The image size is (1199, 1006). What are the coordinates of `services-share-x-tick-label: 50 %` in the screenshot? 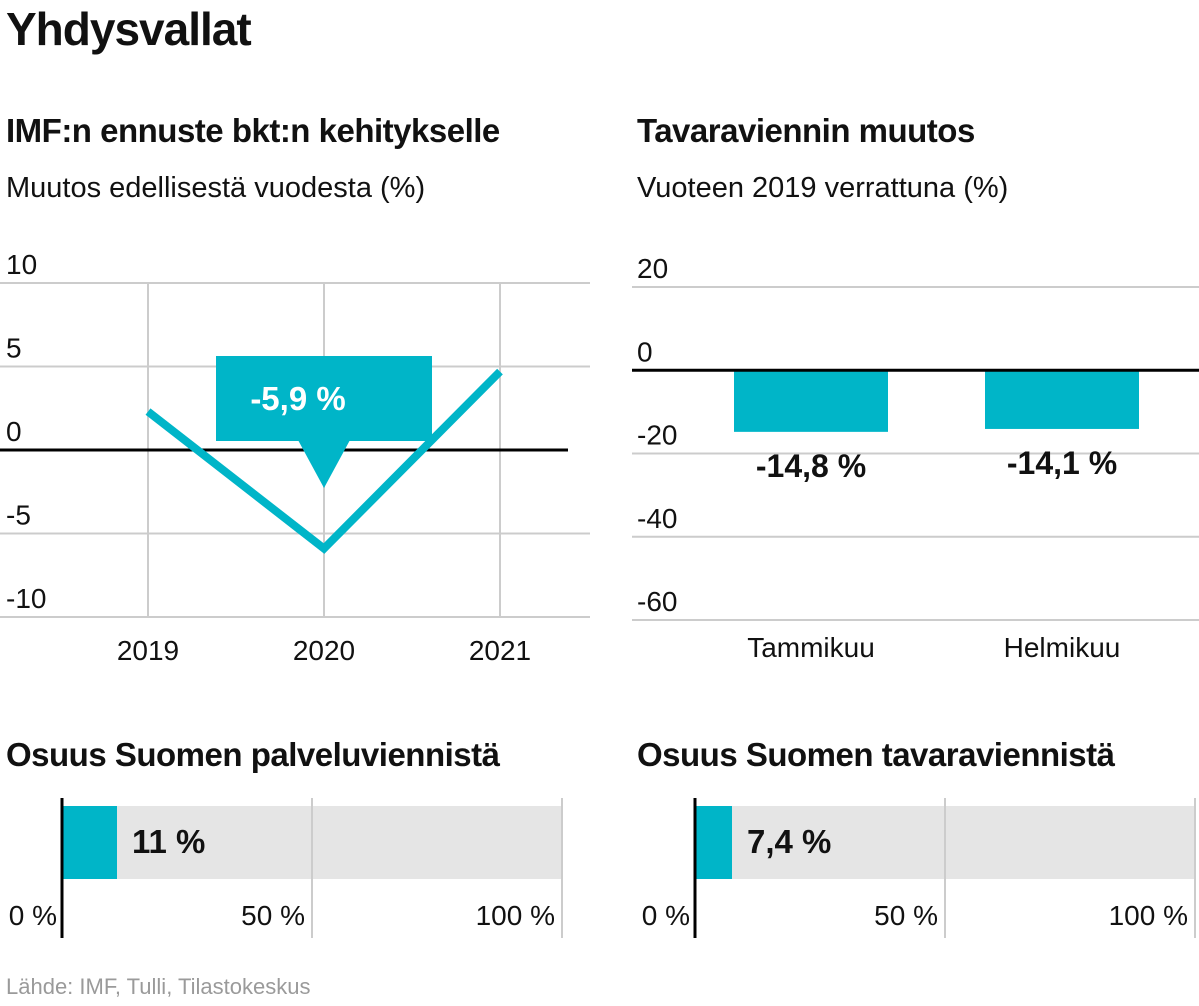 It's located at (273, 915).